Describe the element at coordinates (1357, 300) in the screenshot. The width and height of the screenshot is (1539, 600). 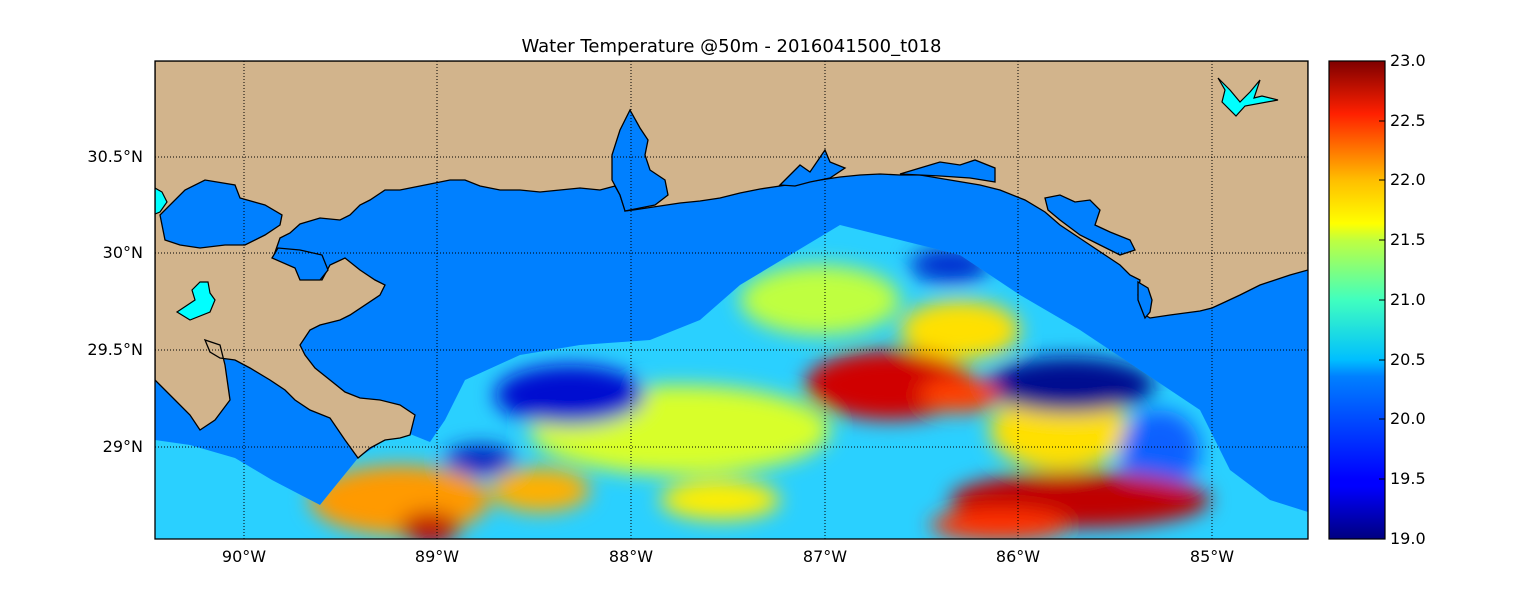
I see `colorbar` at that location.